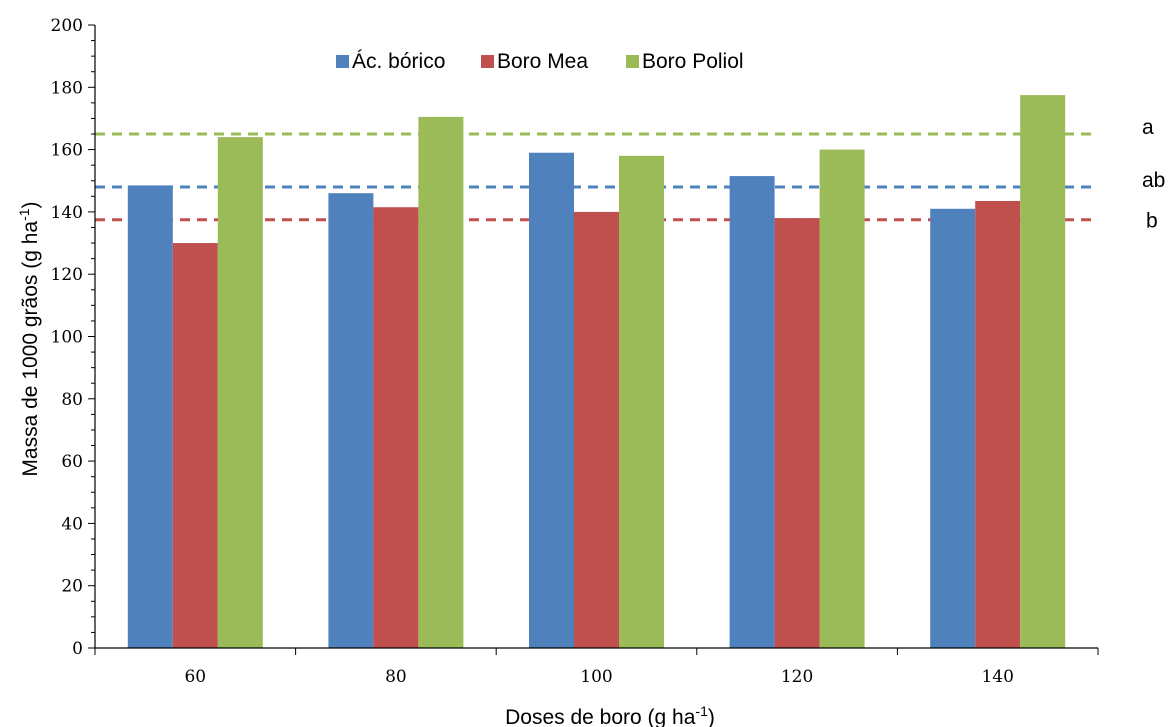 The image size is (1174, 727). I want to click on significance-labels: a ab b, so click(1153, 174).